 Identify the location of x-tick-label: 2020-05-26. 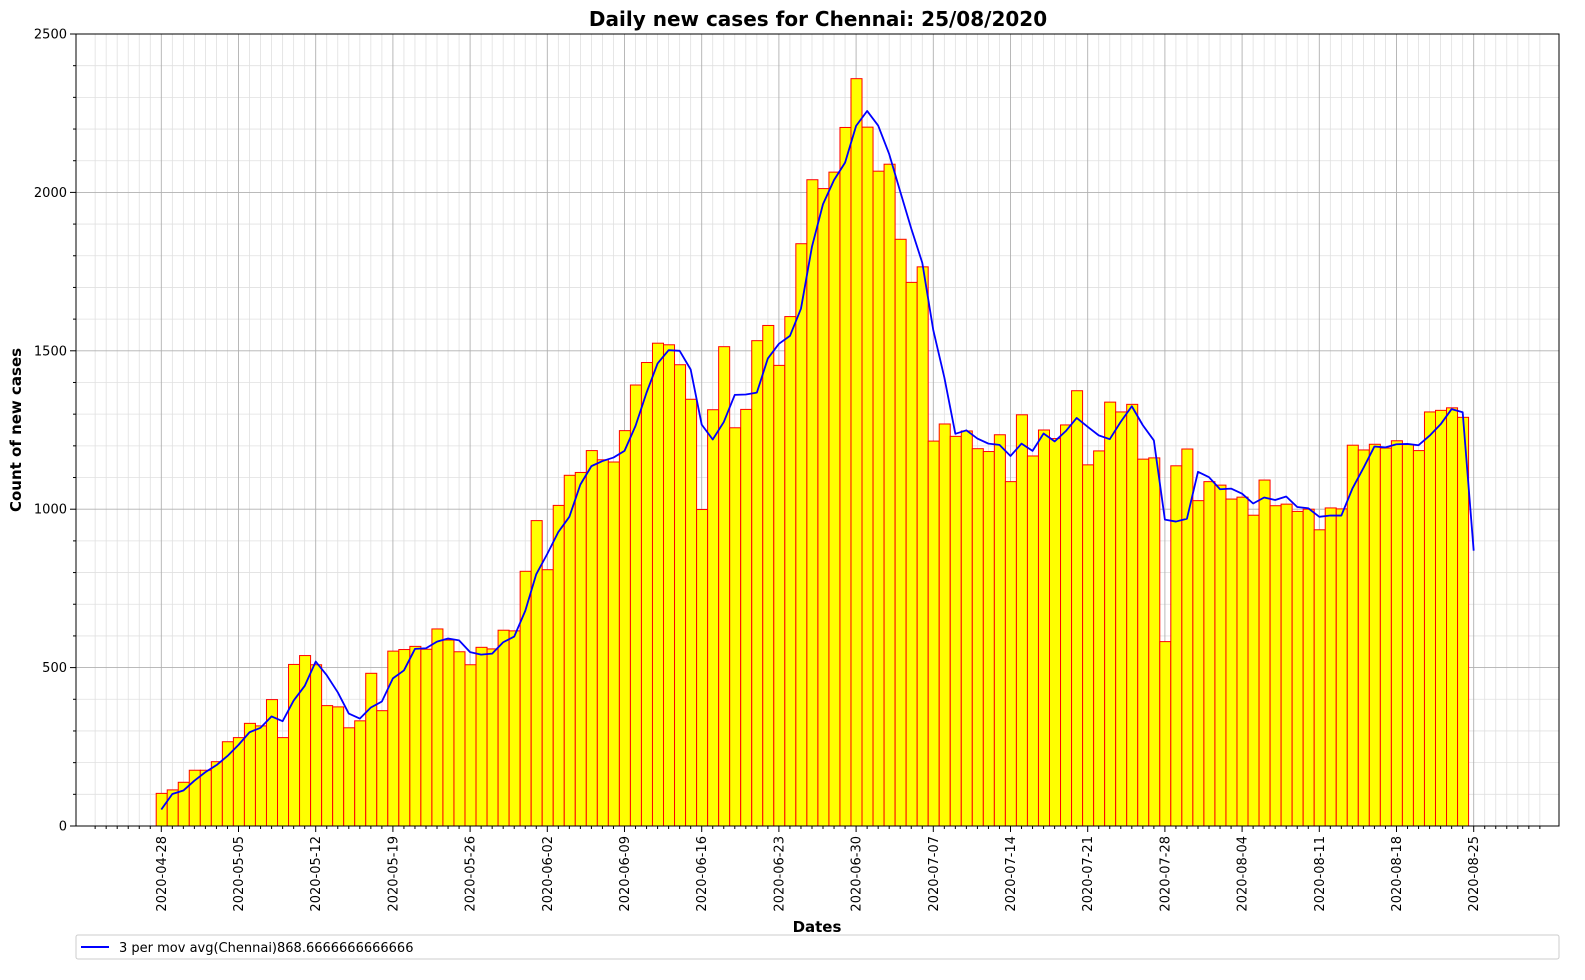
(471, 874).